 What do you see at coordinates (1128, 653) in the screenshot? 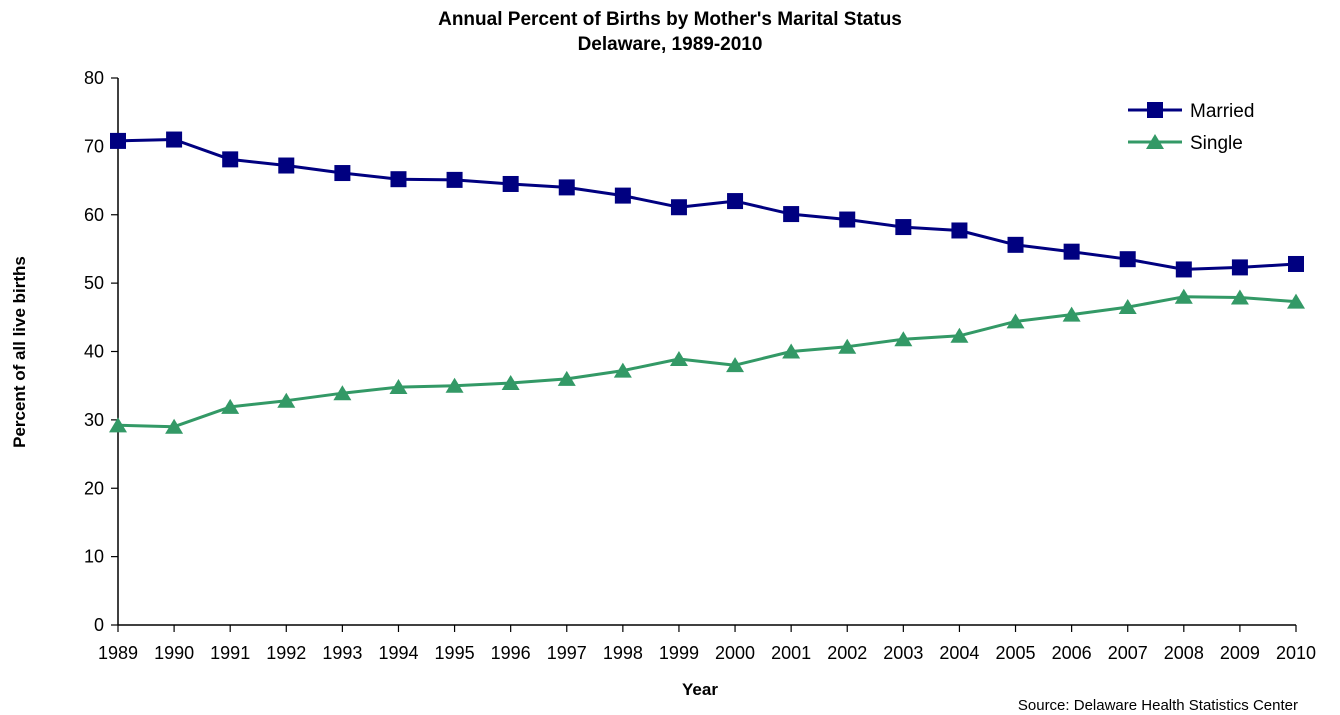
I see `x-tick-label: 2007` at bounding box center [1128, 653].